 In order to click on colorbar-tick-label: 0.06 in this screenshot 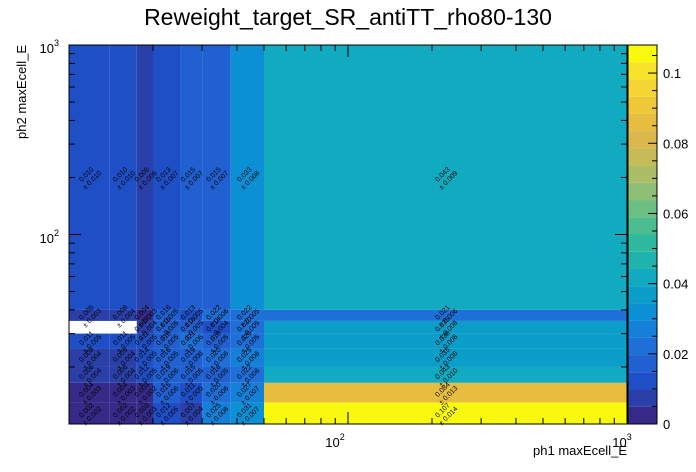, I will do `click(675, 213)`.